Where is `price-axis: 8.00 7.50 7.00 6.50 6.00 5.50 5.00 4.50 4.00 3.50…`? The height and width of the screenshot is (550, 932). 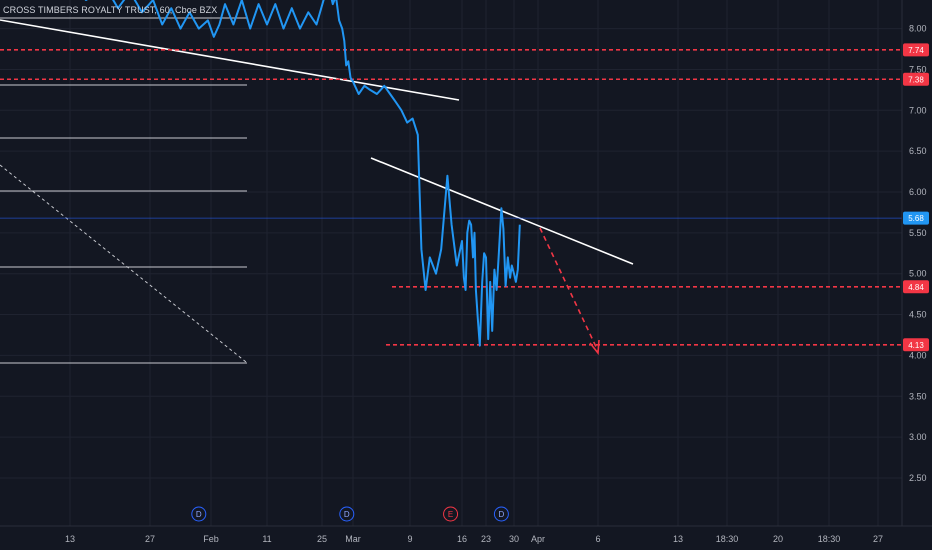 price-axis: 8.00 7.50 7.00 6.50 6.00 5.50 5.00 4.50 4.00 3.50… is located at coordinates (918, 253).